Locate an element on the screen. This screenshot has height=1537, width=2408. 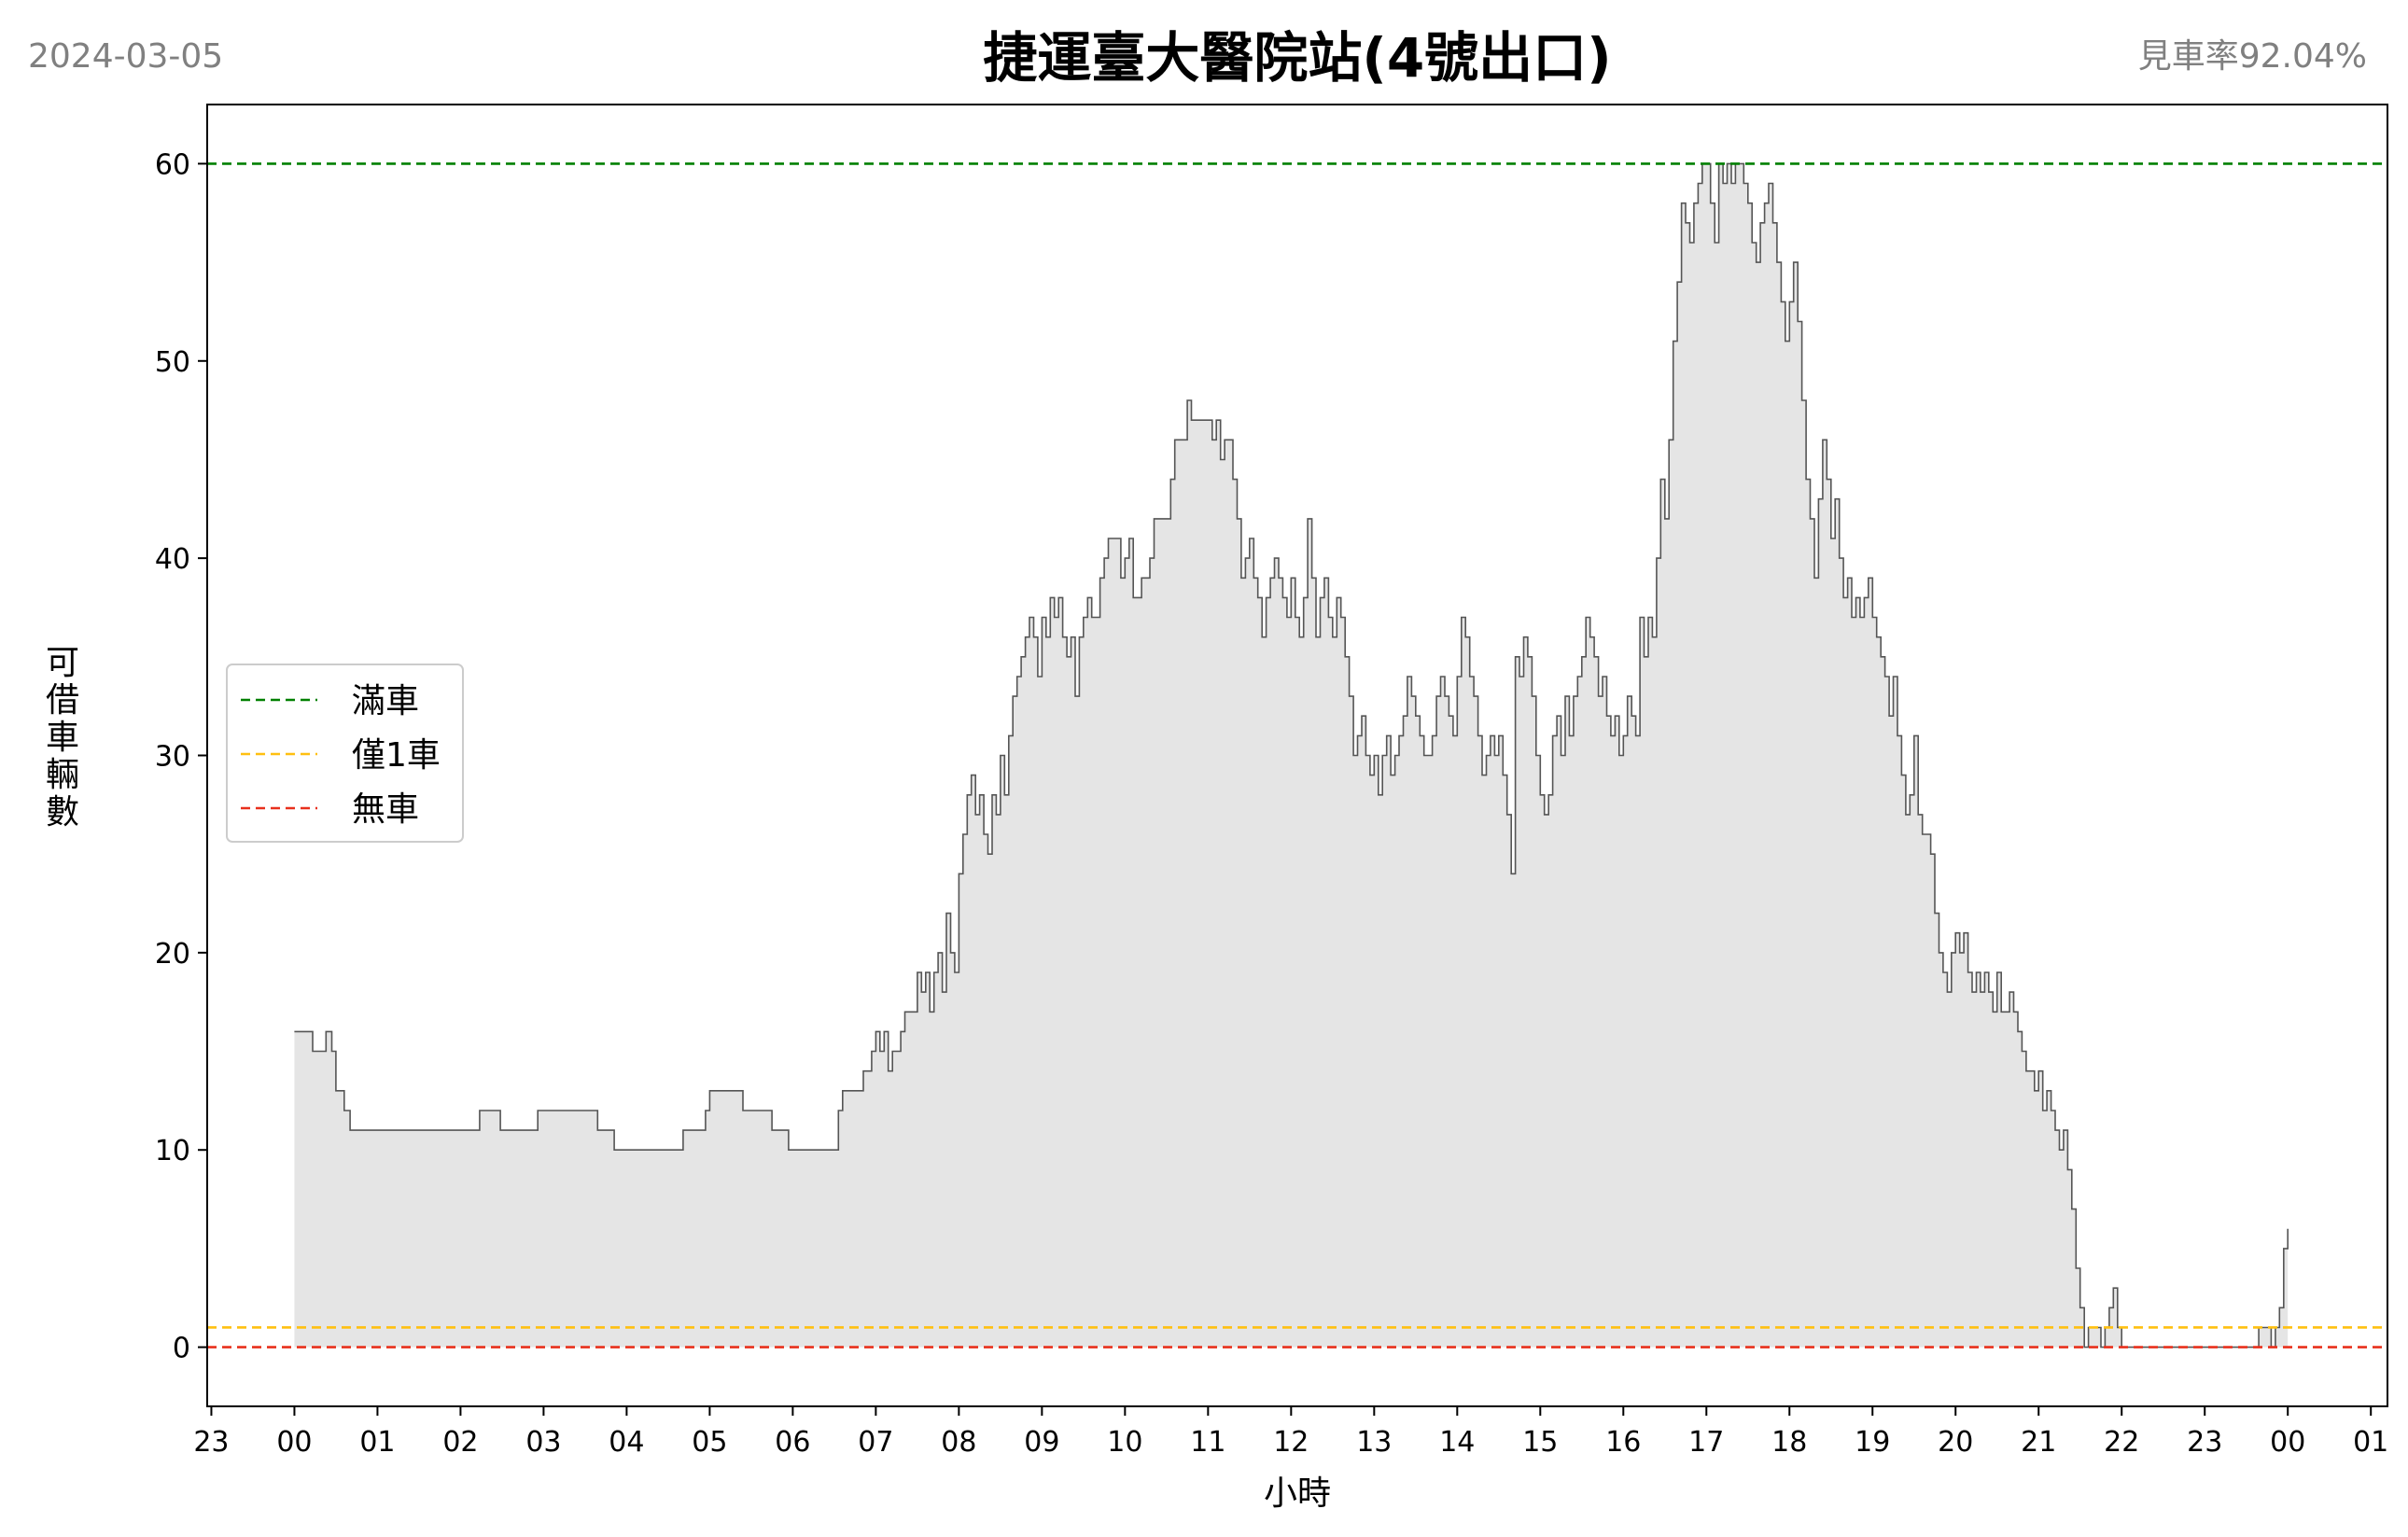
x-tick-label: 03 is located at coordinates (543, 1442).